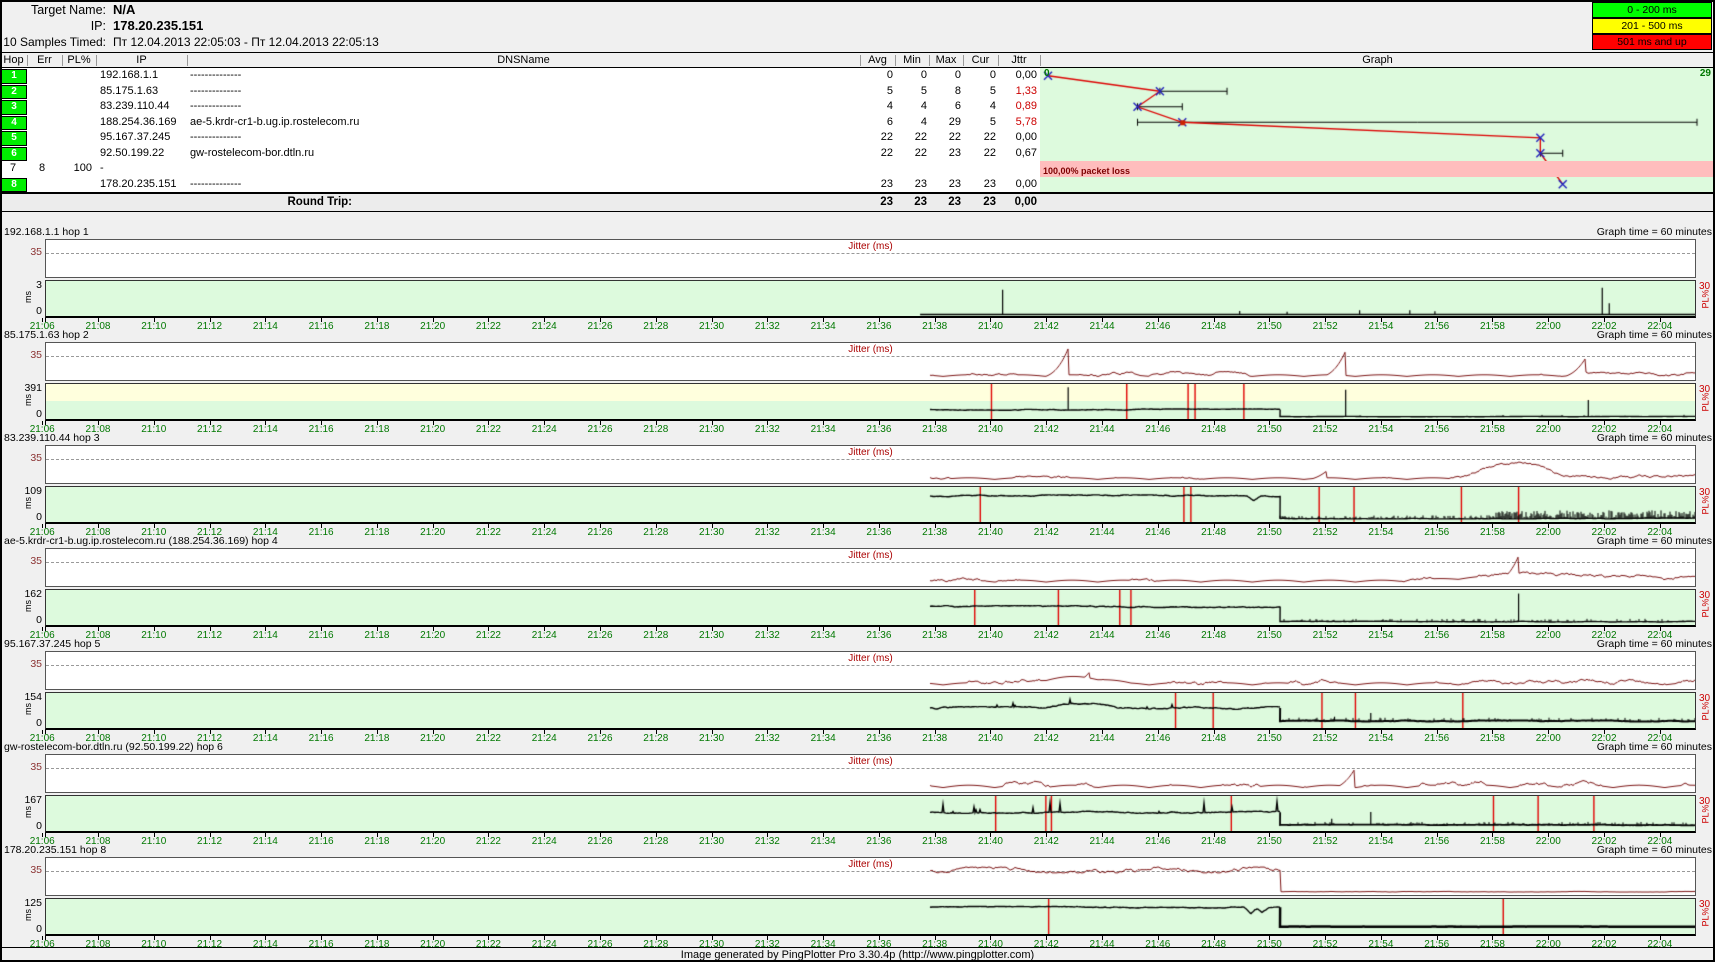  Describe the element at coordinates (1026, 137) in the screenshot. I see `jttr-value: 0,00` at that location.